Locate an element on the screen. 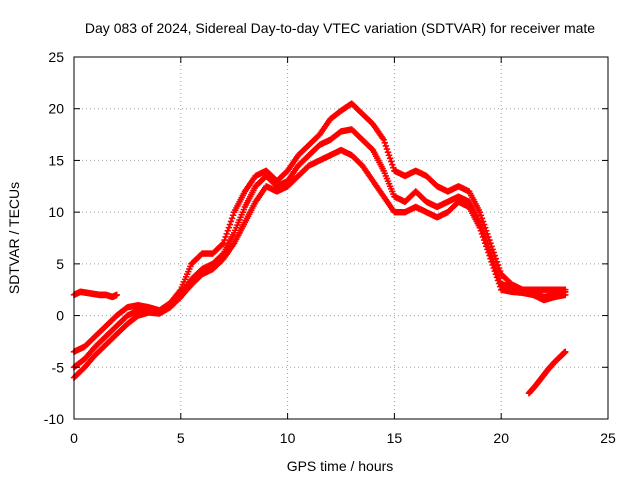 Image resolution: width=640 pixels, height=480 pixels. y-tick-label: 5 is located at coordinates (60, 264).